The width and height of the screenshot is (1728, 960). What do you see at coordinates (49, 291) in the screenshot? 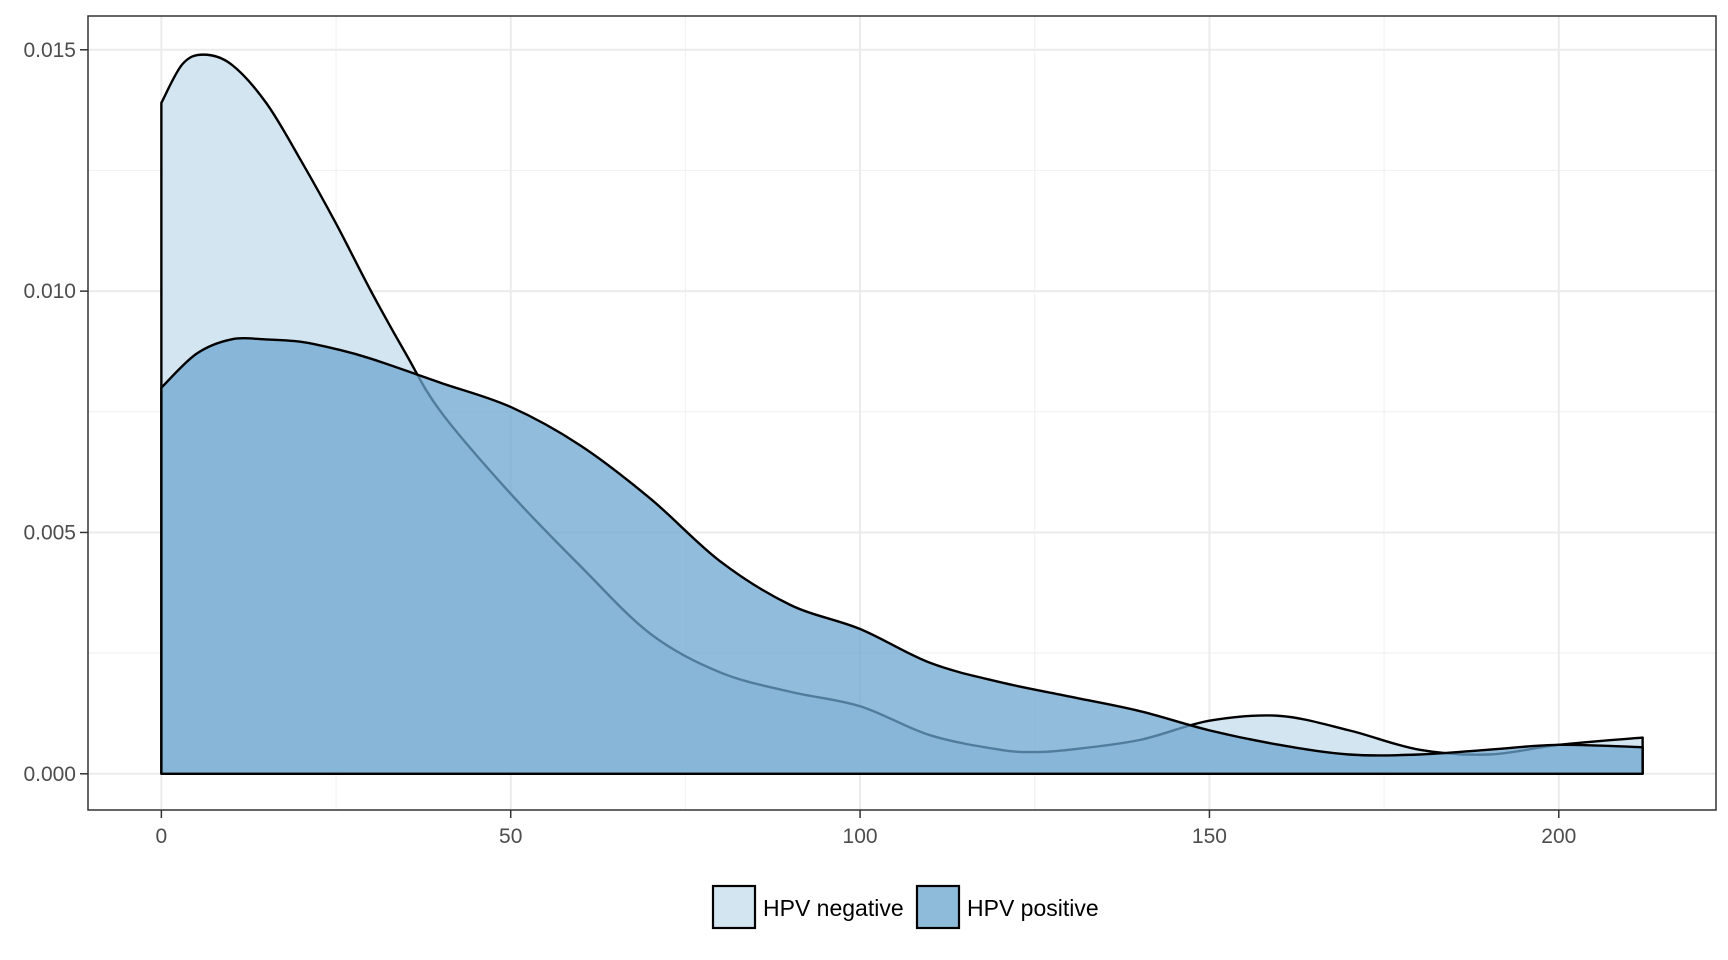
I see `y-tick-label: 0.010` at bounding box center [49, 291].